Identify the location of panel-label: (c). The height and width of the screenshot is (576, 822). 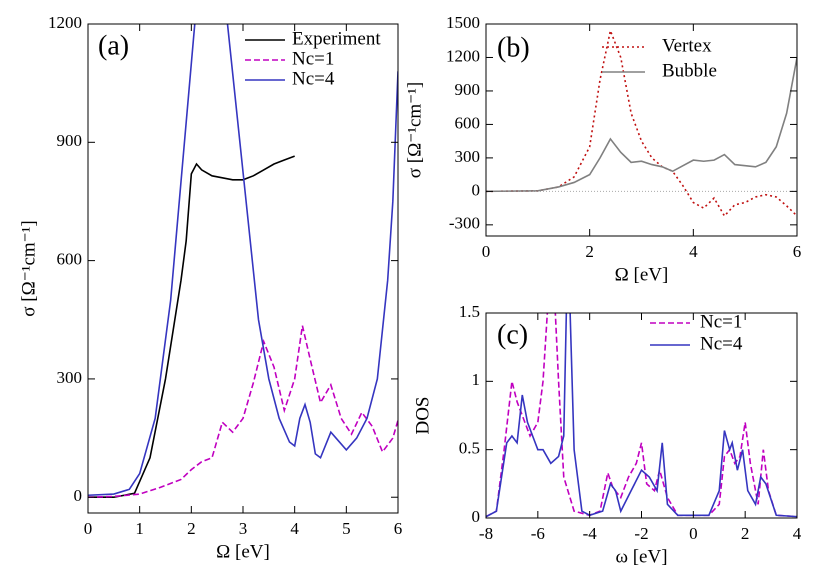
(512, 334).